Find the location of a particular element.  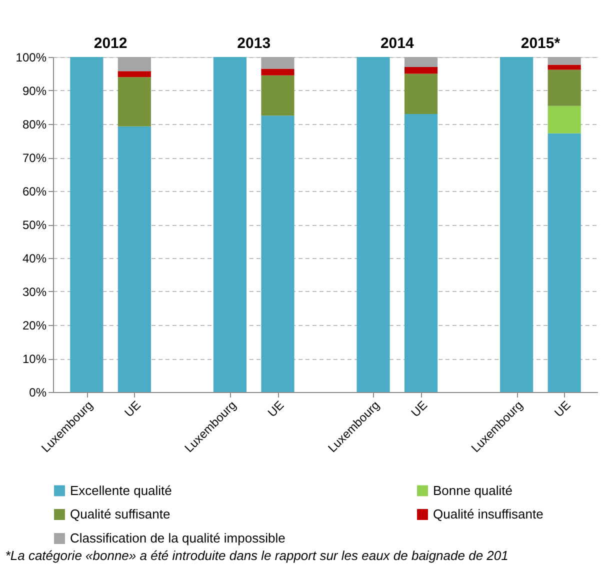

y-tick-label: 30% is located at coordinates (34, 292).